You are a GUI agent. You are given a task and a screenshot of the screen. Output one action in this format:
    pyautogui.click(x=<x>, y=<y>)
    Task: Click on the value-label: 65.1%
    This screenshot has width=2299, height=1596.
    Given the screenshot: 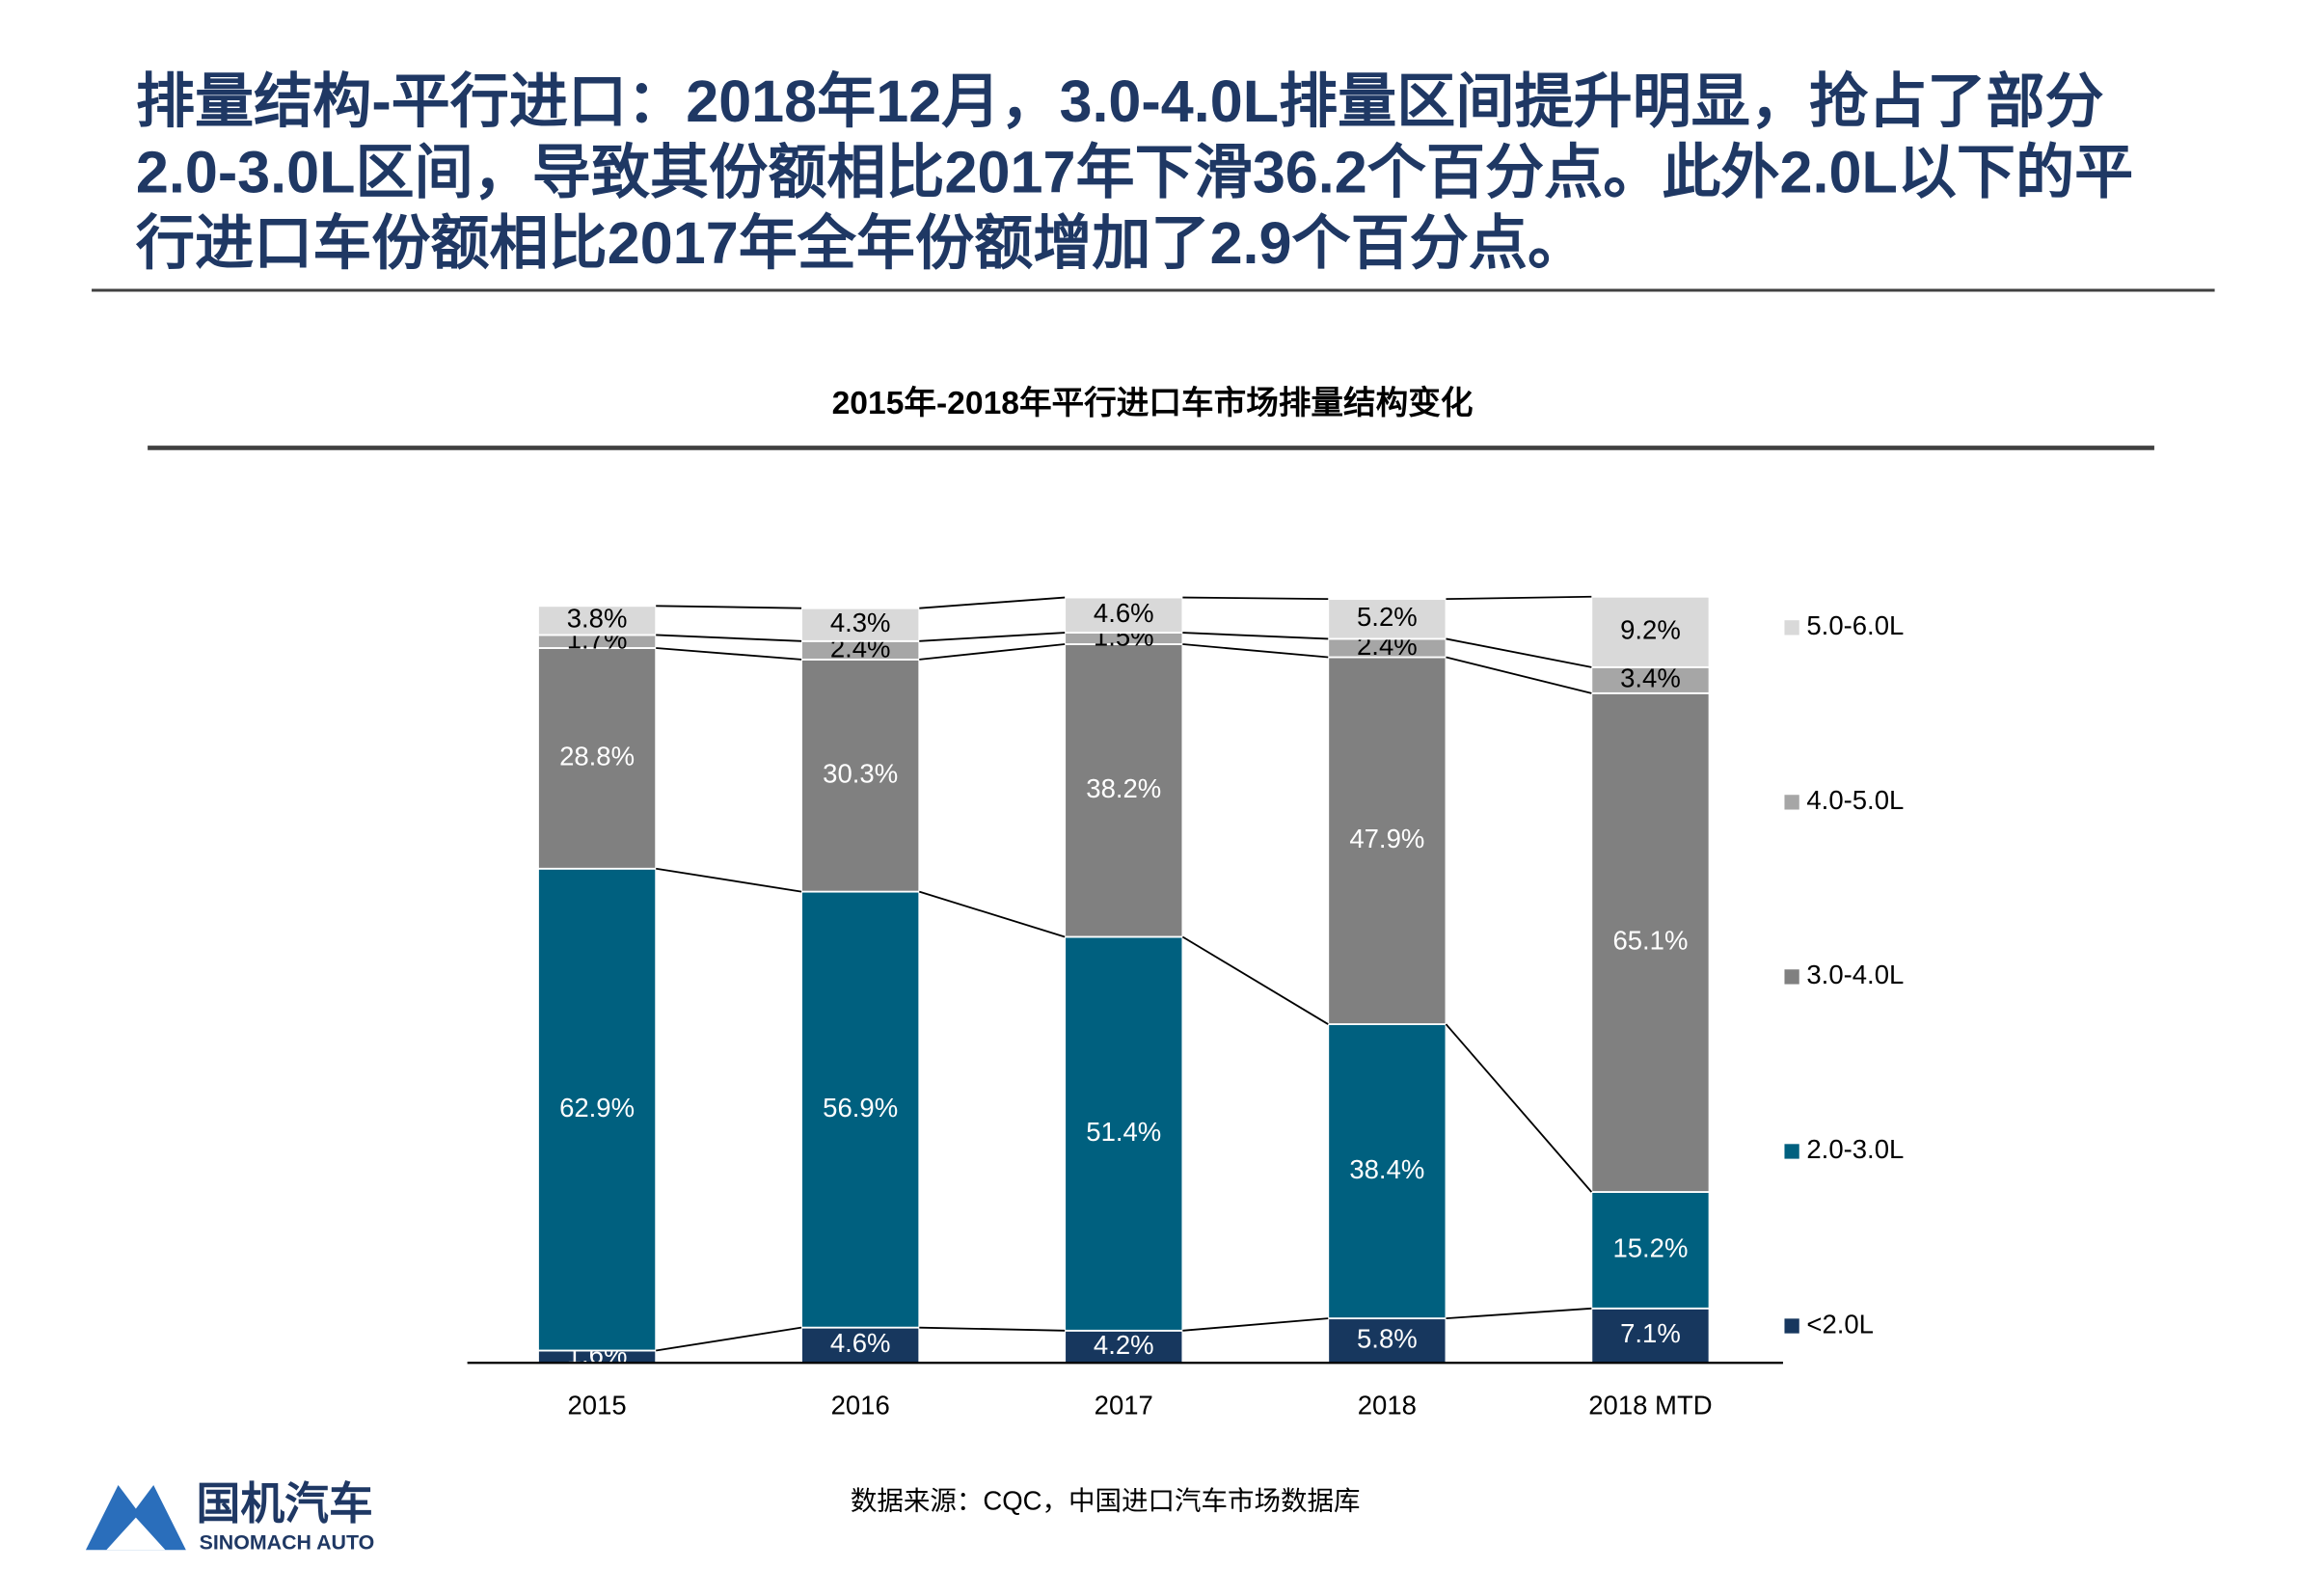 What is the action you would take?
    pyautogui.click(x=1650, y=941)
    